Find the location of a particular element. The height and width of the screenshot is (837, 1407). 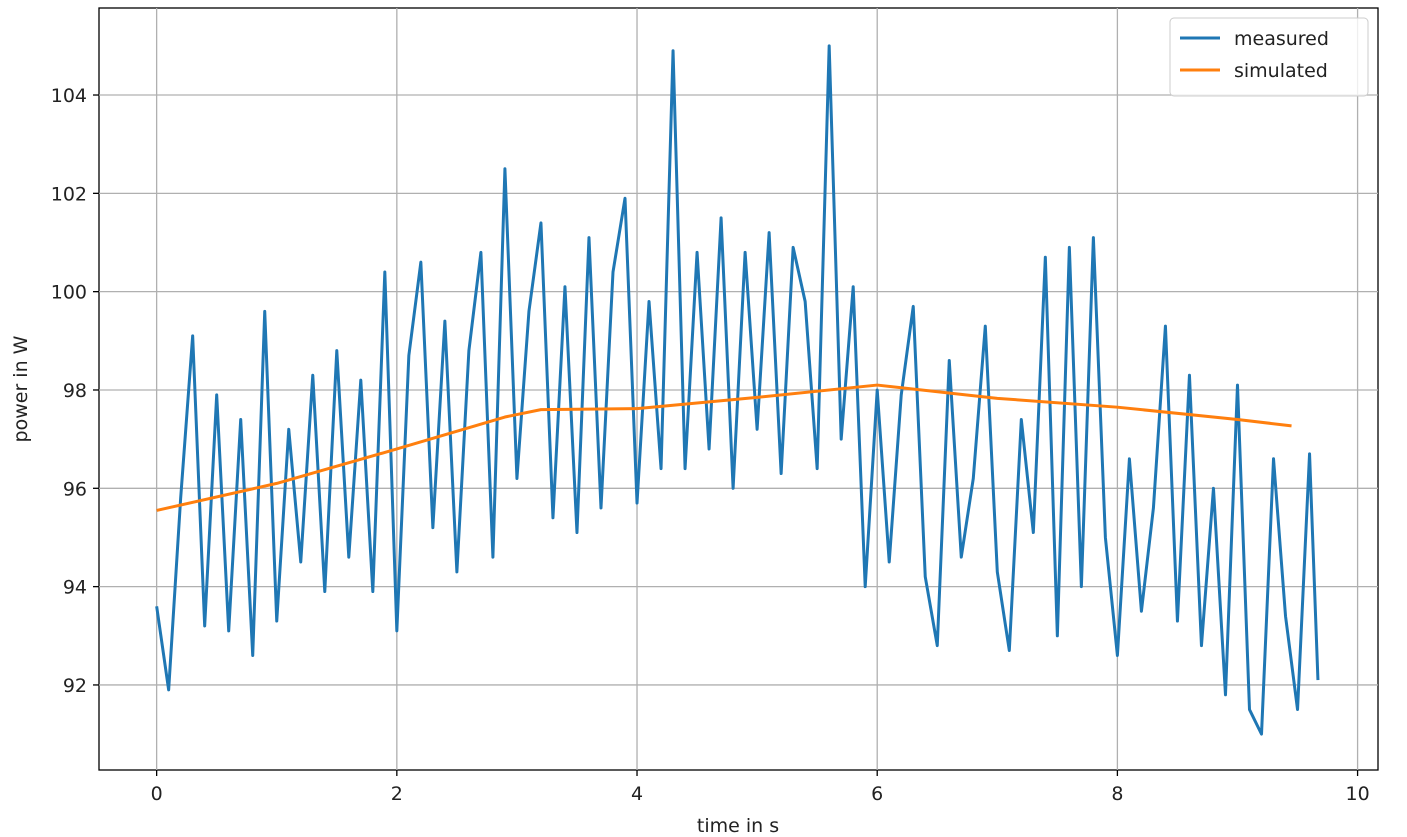

legend-label: simulated is located at coordinates (1281, 71).